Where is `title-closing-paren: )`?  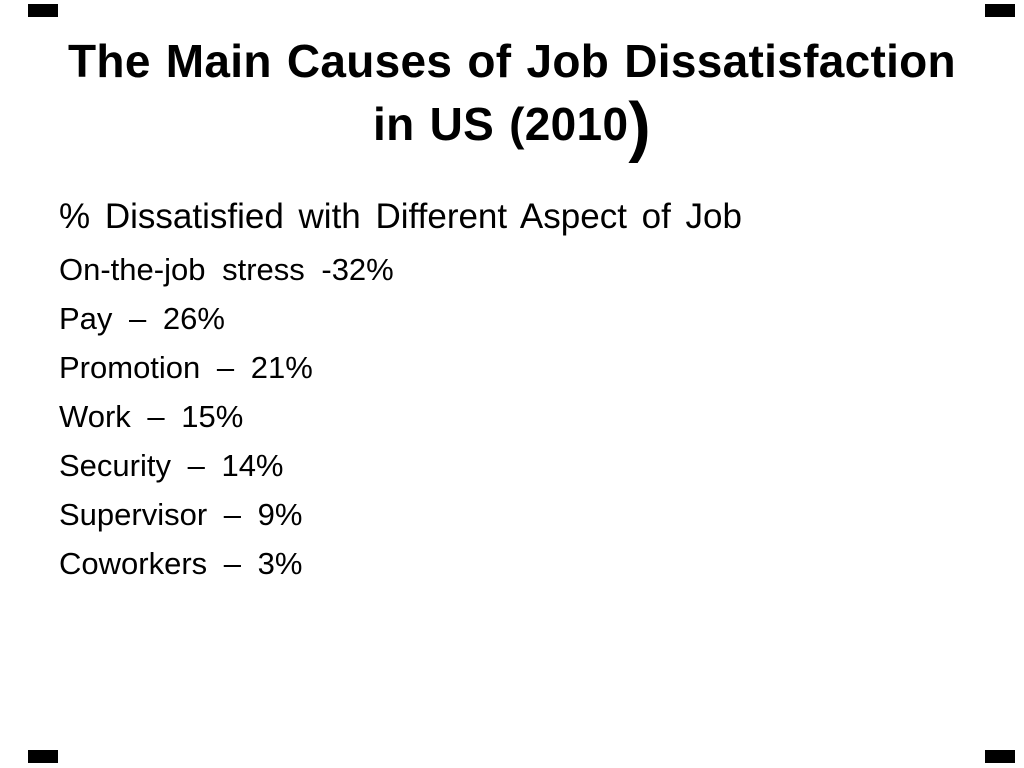 title-closing-paren: ) is located at coordinates (639, 126).